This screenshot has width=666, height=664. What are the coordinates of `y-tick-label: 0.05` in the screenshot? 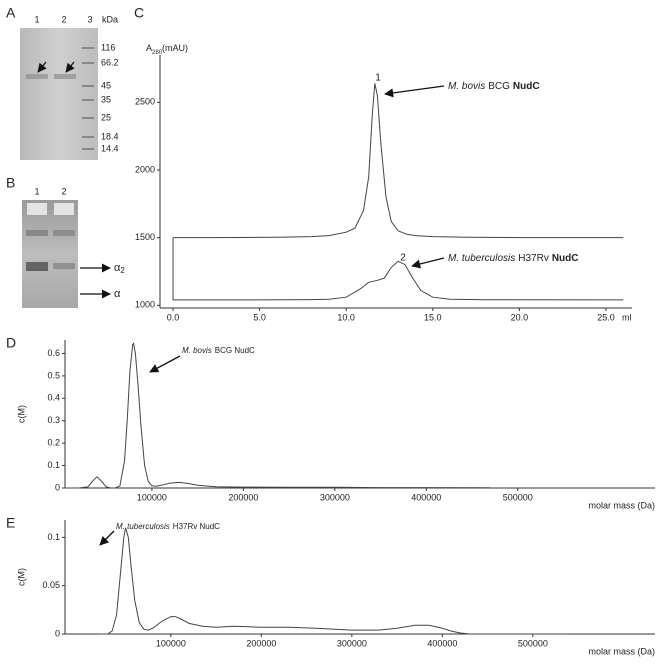 It's located at (51, 585).